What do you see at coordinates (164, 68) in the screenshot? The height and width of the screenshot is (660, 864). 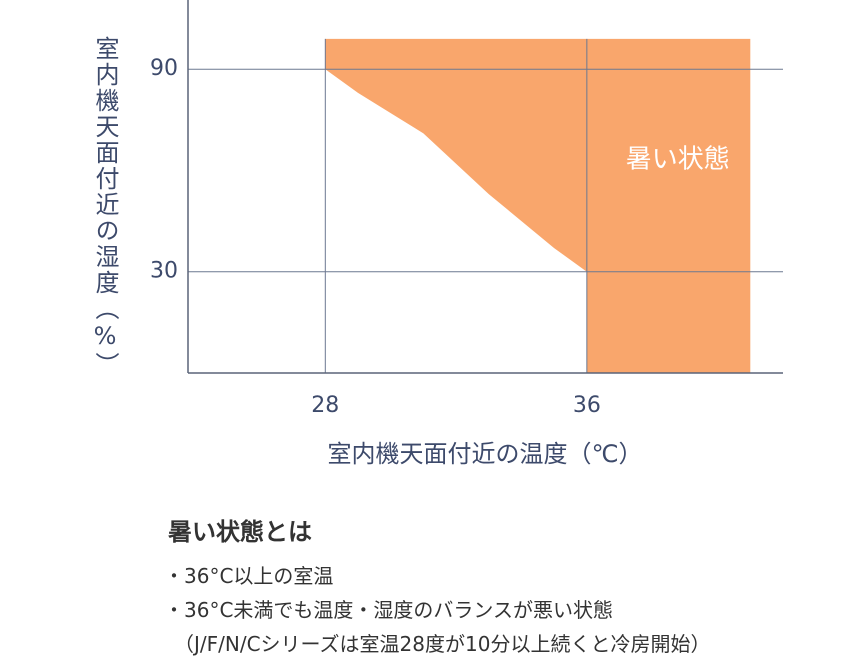 I see `y-tick-label: 90` at bounding box center [164, 68].